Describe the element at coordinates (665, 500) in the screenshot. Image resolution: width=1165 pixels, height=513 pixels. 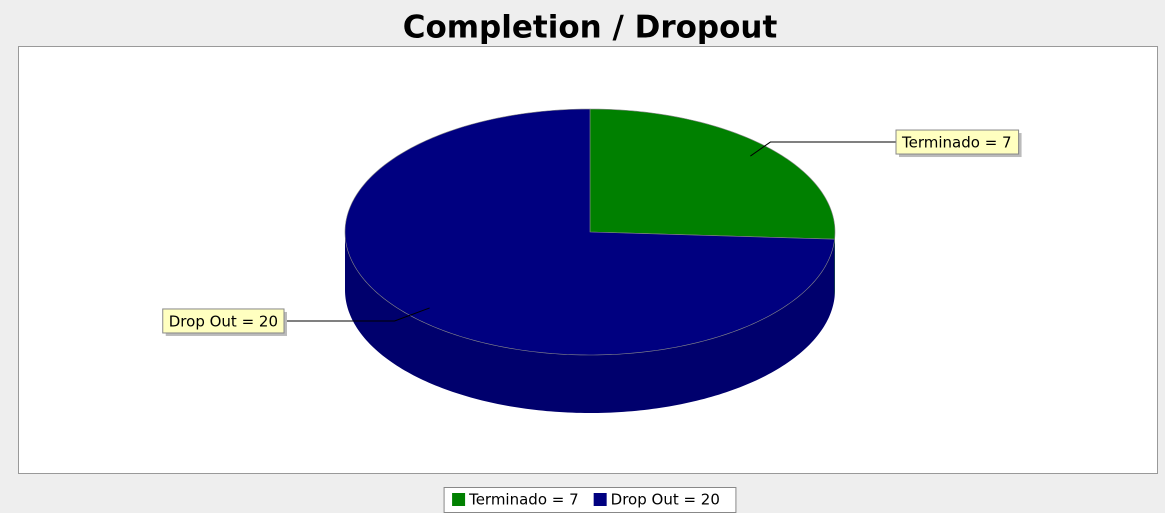
I see `legend-label: Drop Out = 20` at that location.